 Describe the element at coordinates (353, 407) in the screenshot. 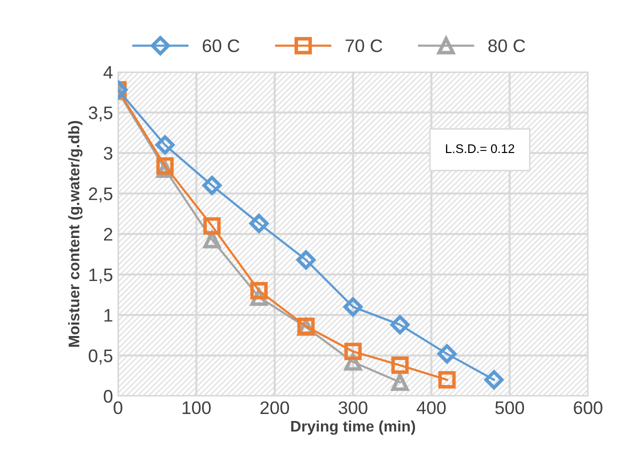

I see `x-tick-label: 300` at that location.